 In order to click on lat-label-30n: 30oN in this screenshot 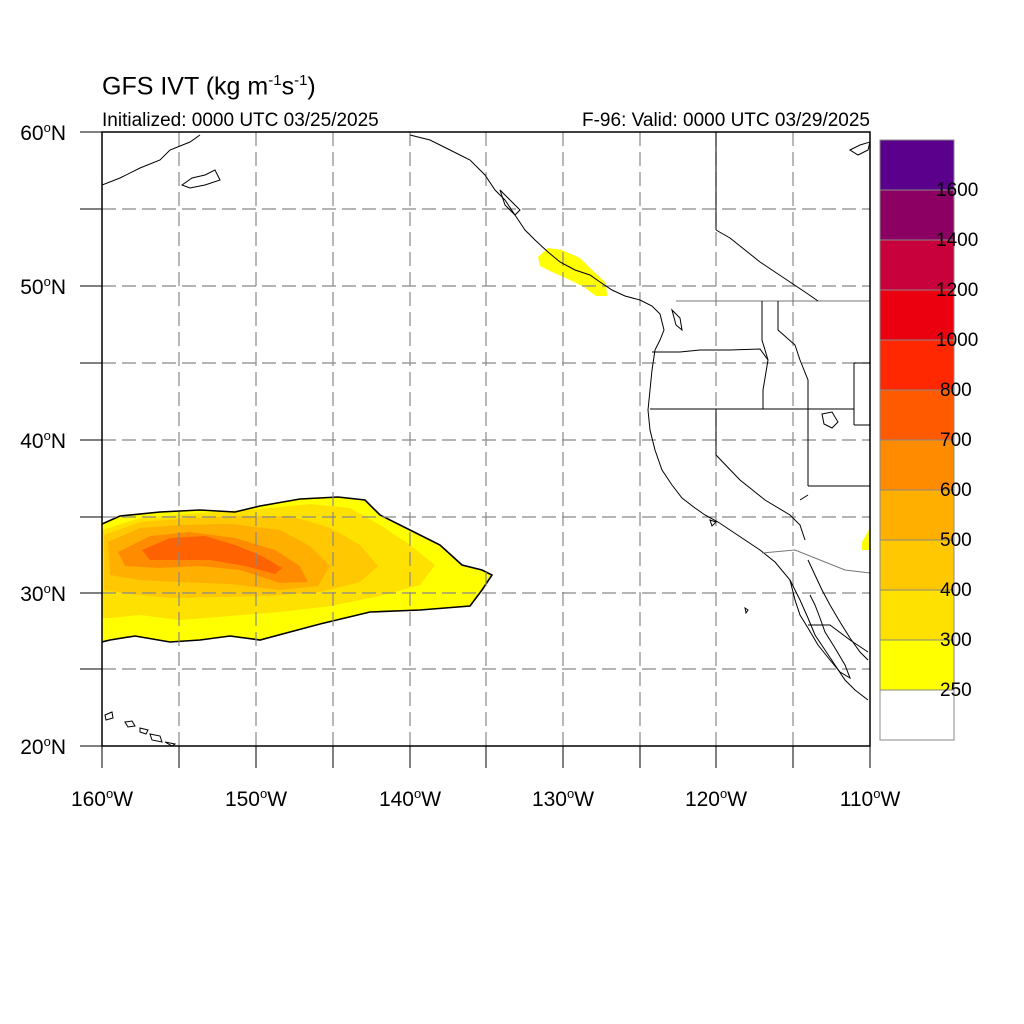, I will do `click(43, 593)`.